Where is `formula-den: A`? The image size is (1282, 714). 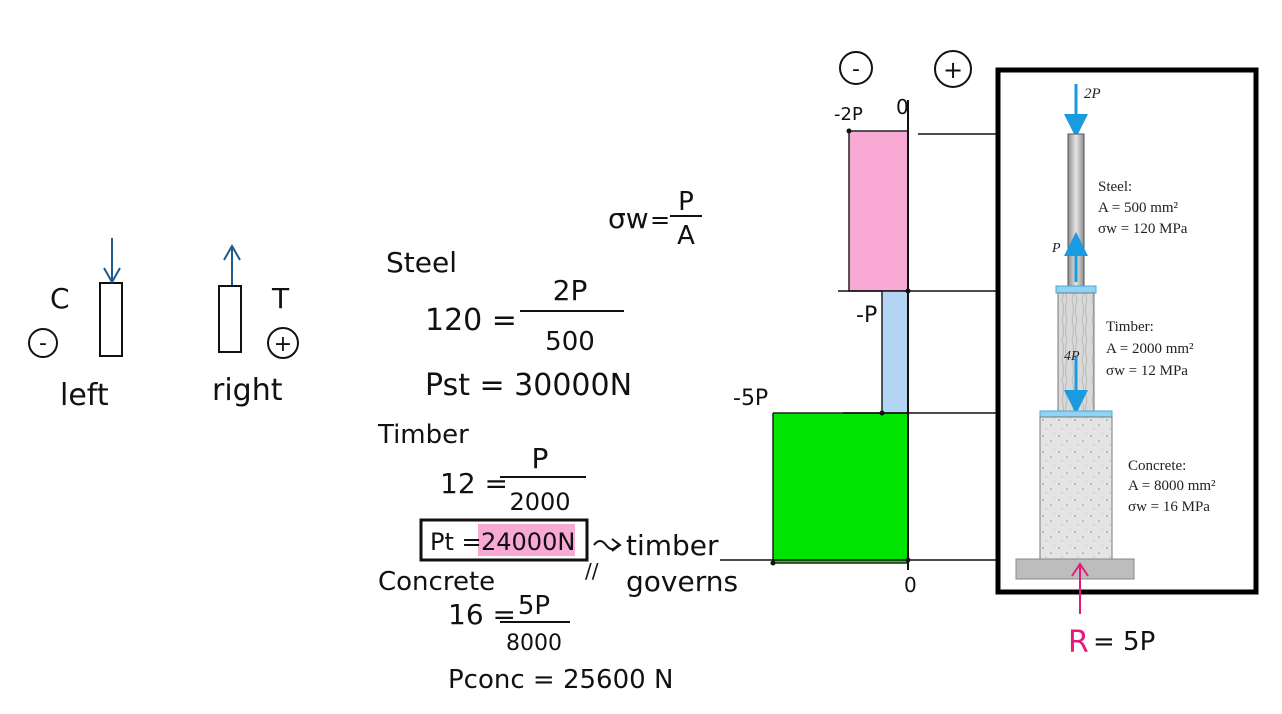
formula-den: A is located at coordinates (686, 236).